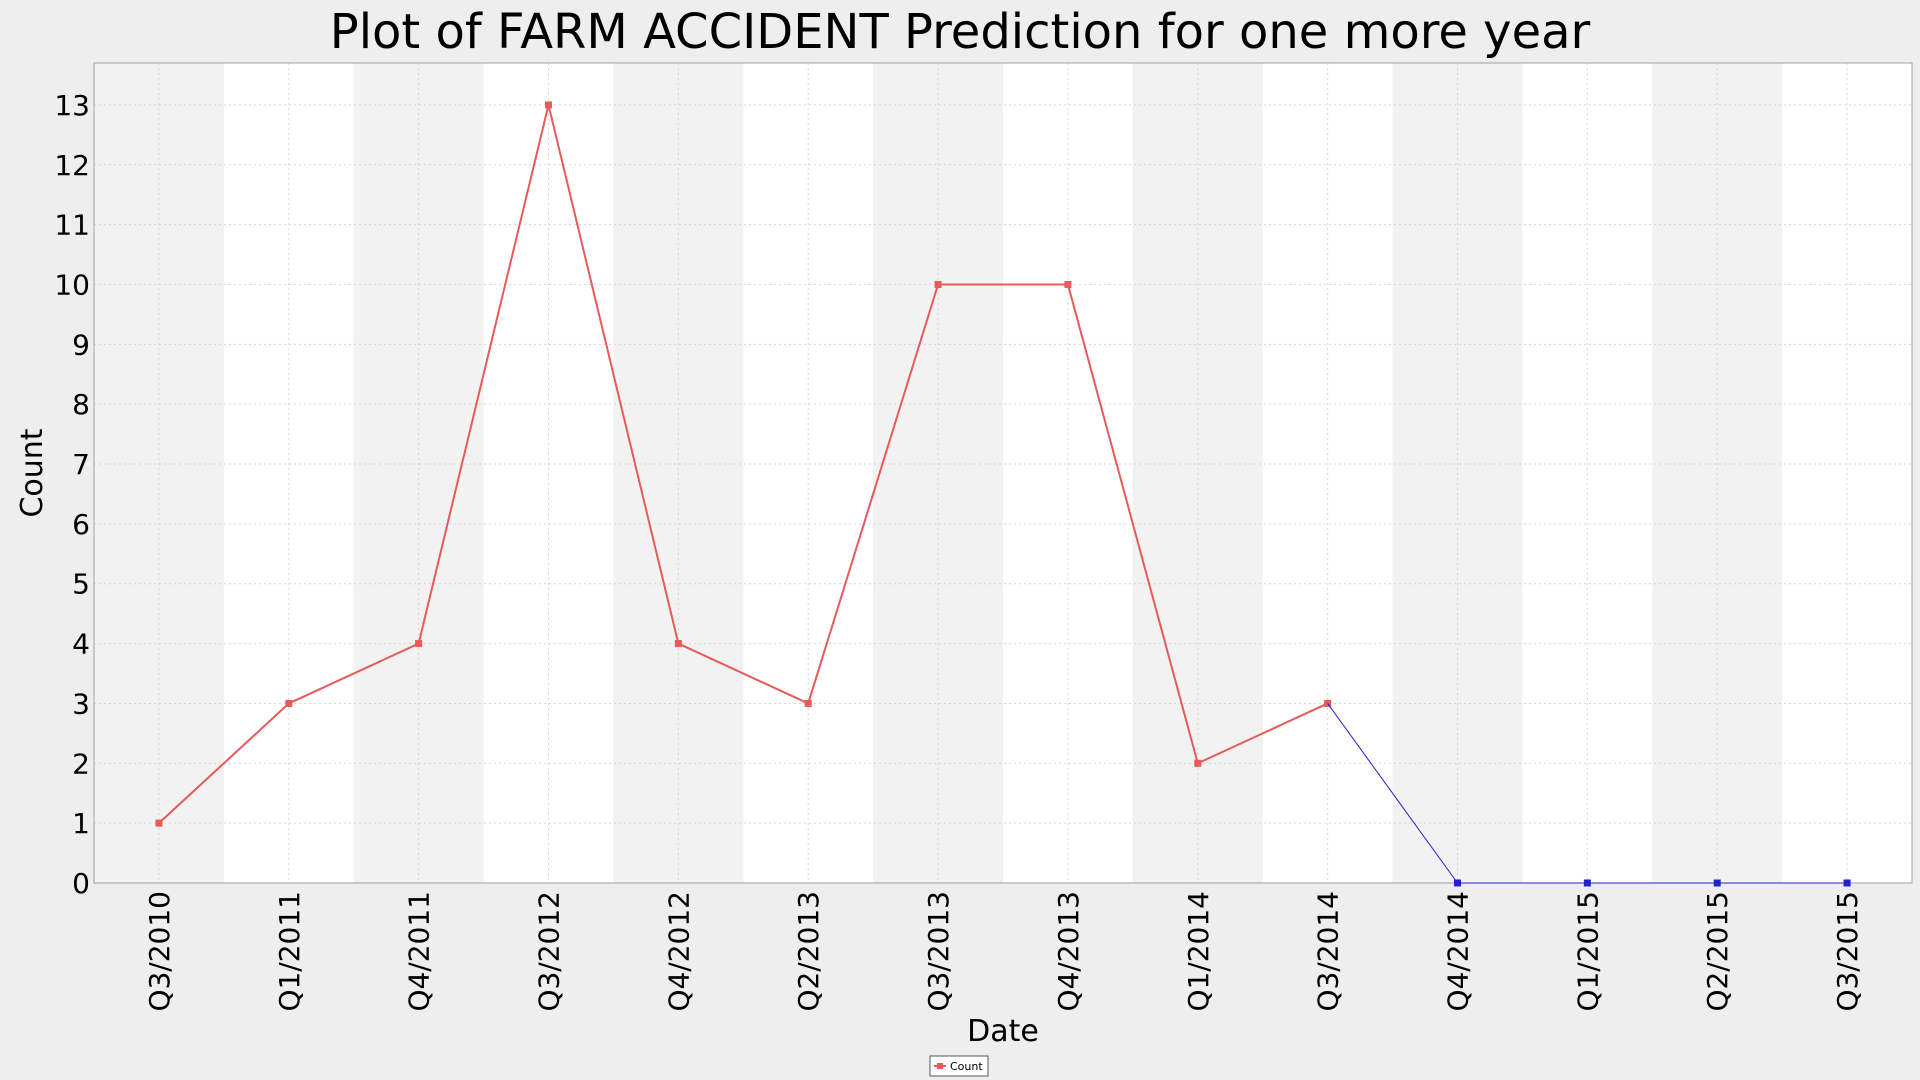 The width and height of the screenshot is (1920, 1080). Describe the element at coordinates (966, 1066) in the screenshot. I see `legend-label: Count` at that location.